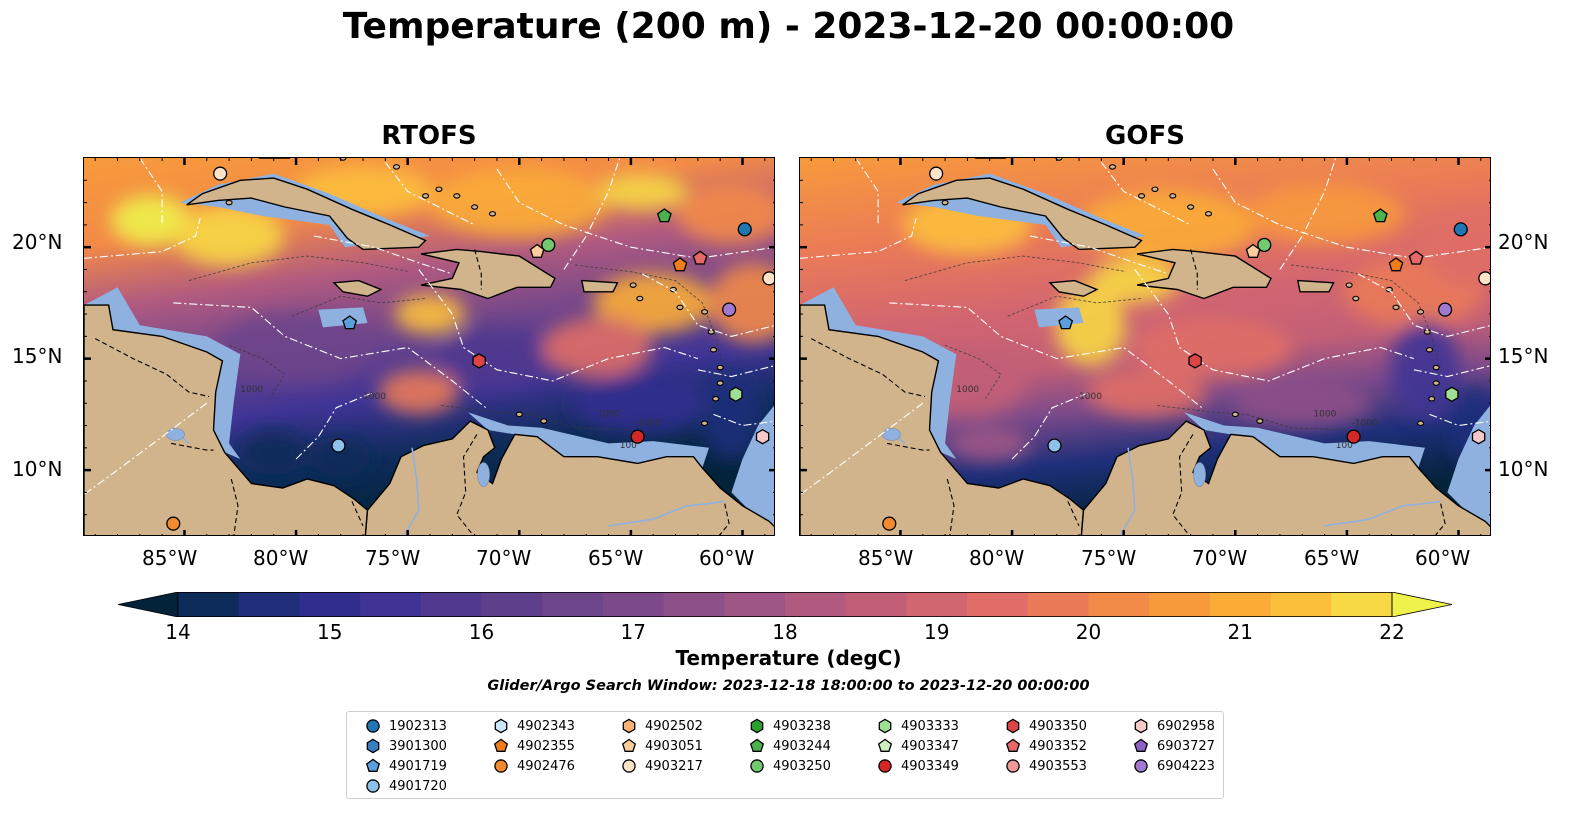 The image size is (1577, 827). Describe the element at coordinates (633, 632) in the screenshot. I see `colorbar-tick-label: 17` at that location.